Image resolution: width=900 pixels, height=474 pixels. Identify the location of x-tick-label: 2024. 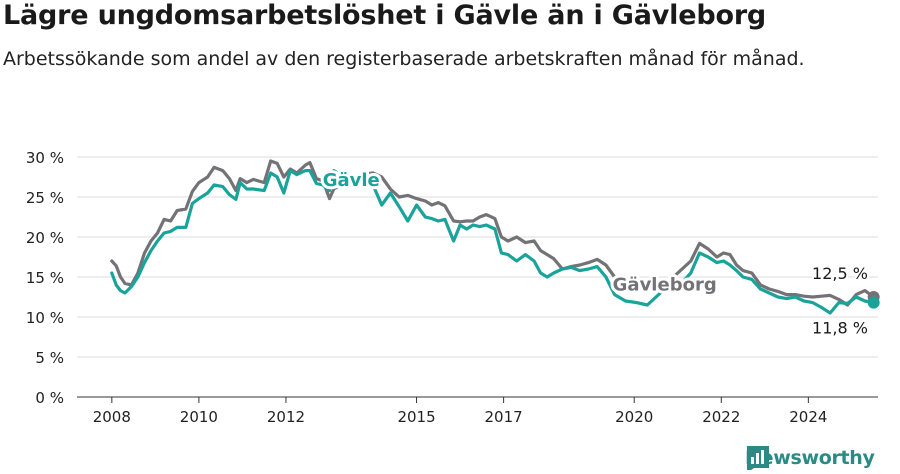
(808, 417).